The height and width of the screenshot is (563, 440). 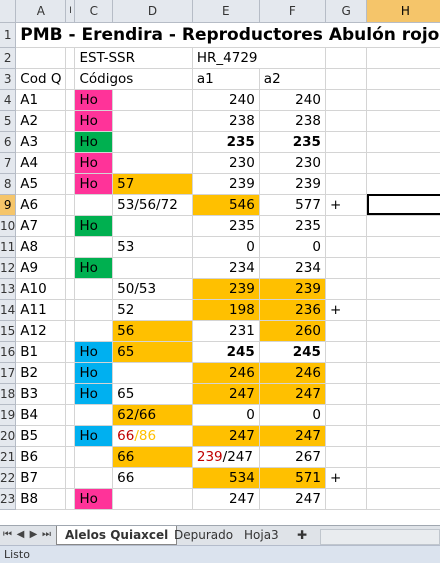 I want to click on cell-cod: A3, so click(x=41, y=142).